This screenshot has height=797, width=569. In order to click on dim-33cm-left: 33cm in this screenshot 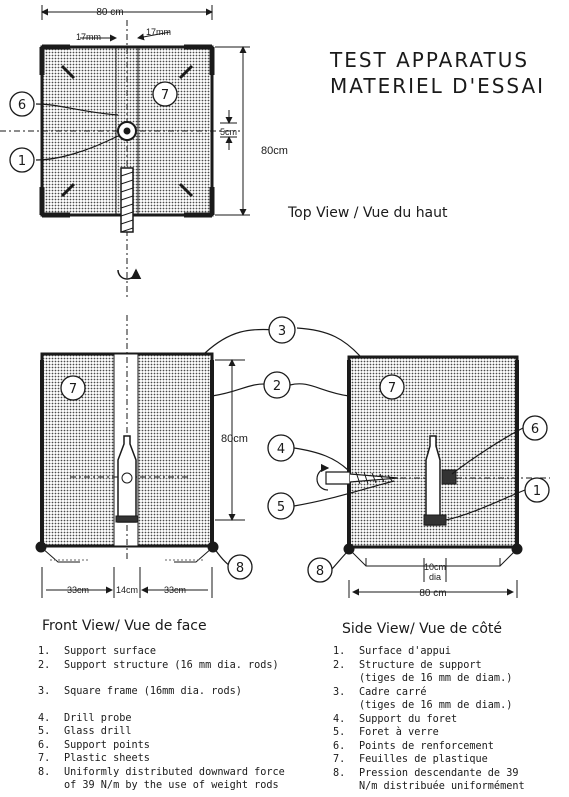, I will do `click(78, 590)`.